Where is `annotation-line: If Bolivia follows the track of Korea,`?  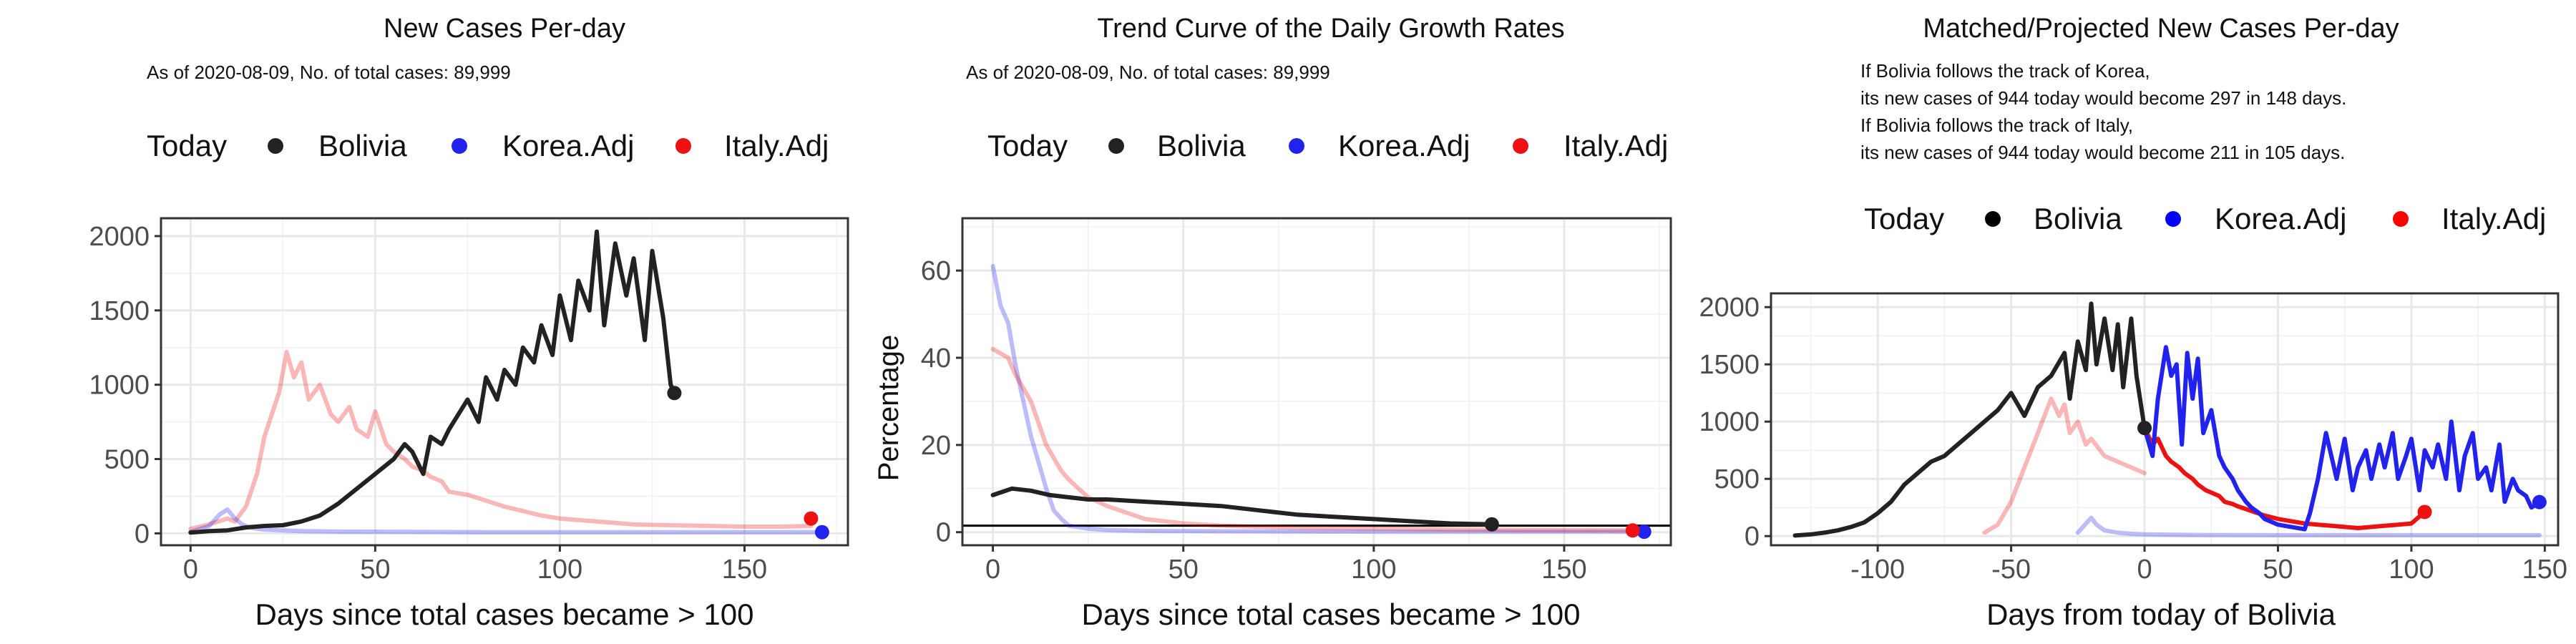 annotation-line: If Bolivia follows the track of Korea, is located at coordinates (2005, 71).